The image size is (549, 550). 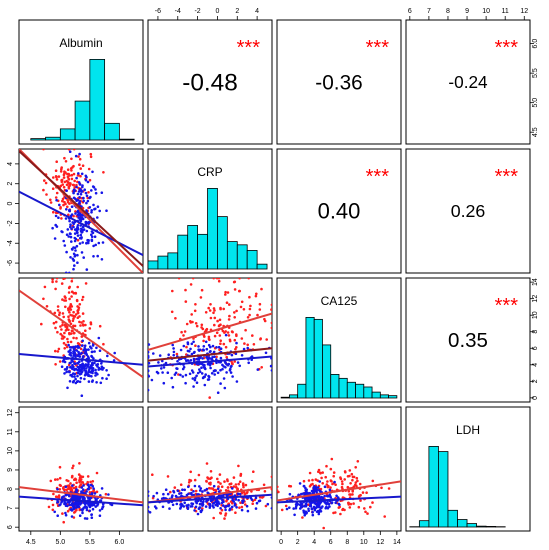 What do you see at coordinates (210, 82) in the screenshot?
I see `panel-frame-albumin-crp` at bounding box center [210, 82].